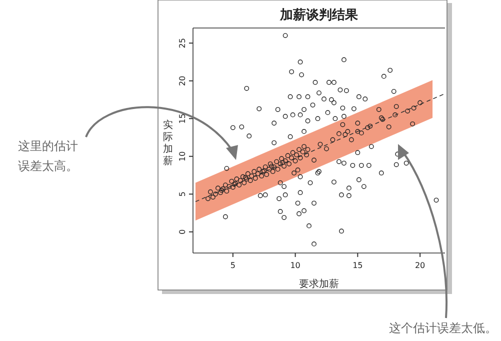 The width and height of the screenshot is (501, 341). Describe the element at coordinates (443, 328) in the screenshot. I see `text: 这个估计误差太低。` at that location.